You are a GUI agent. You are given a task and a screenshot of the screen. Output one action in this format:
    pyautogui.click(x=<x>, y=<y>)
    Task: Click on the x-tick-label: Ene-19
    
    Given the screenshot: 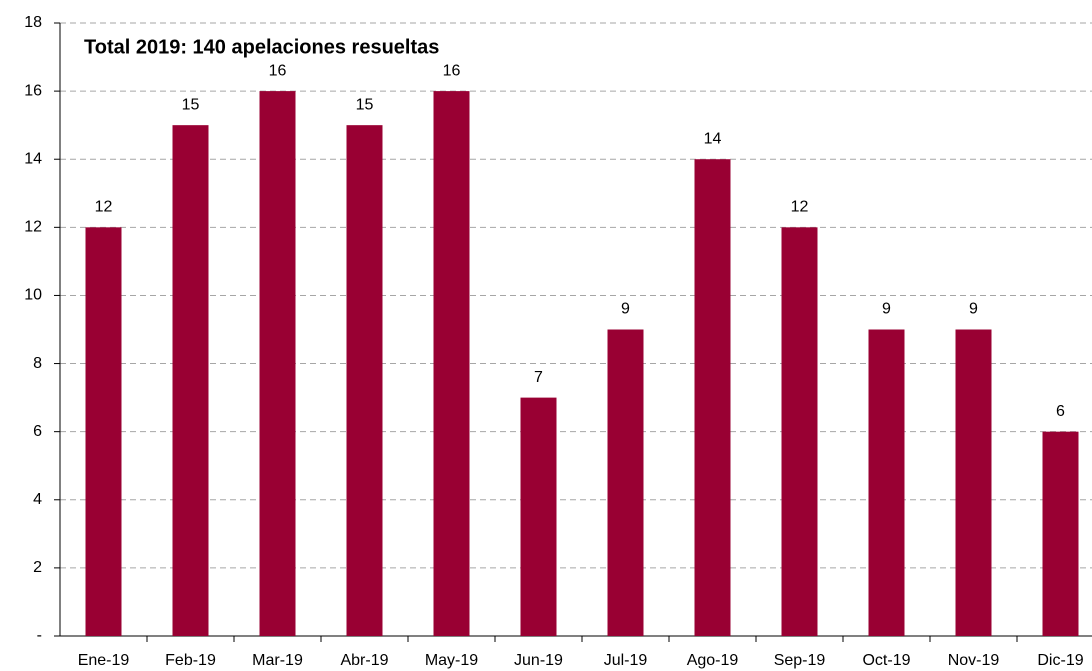 What is the action you would take?
    pyautogui.click(x=104, y=660)
    